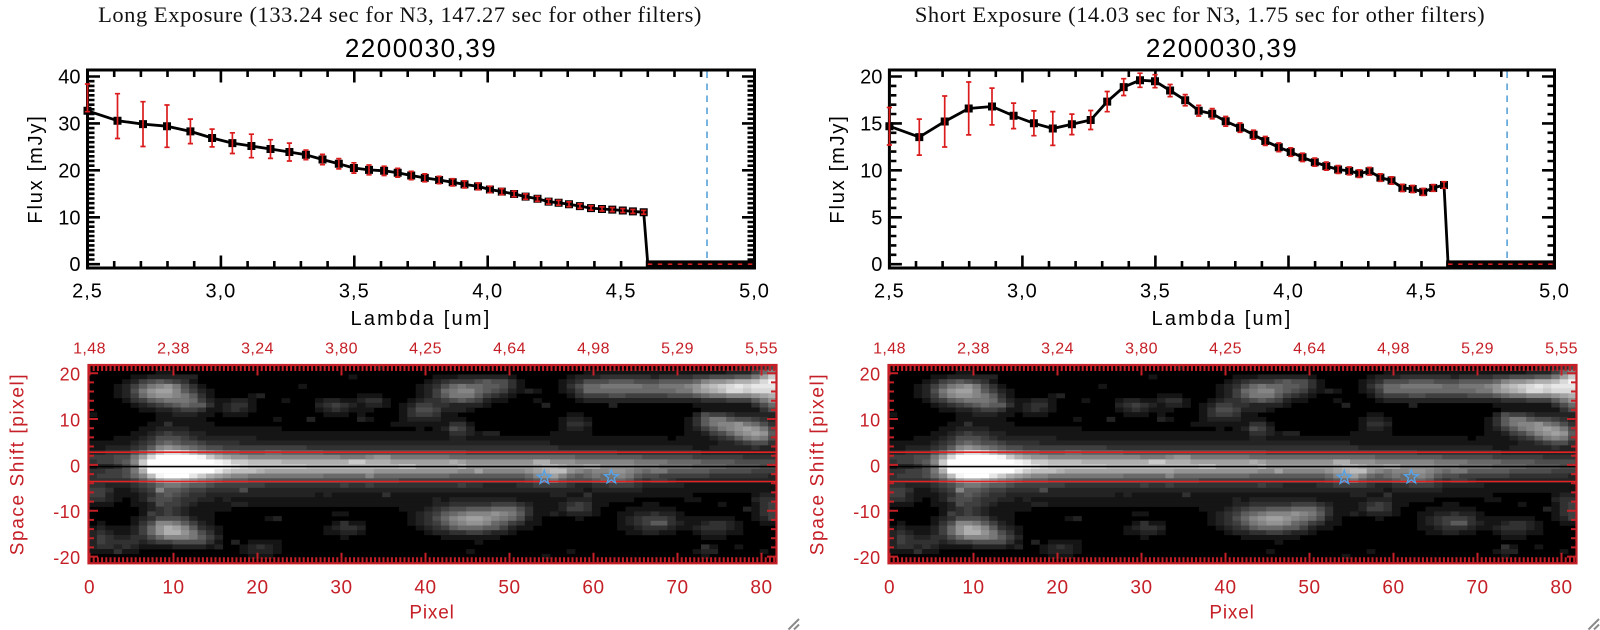 This screenshot has height=630, width=1600. Describe the element at coordinates (69, 78) in the screenshot. I see `svg-text: 40` at that location.